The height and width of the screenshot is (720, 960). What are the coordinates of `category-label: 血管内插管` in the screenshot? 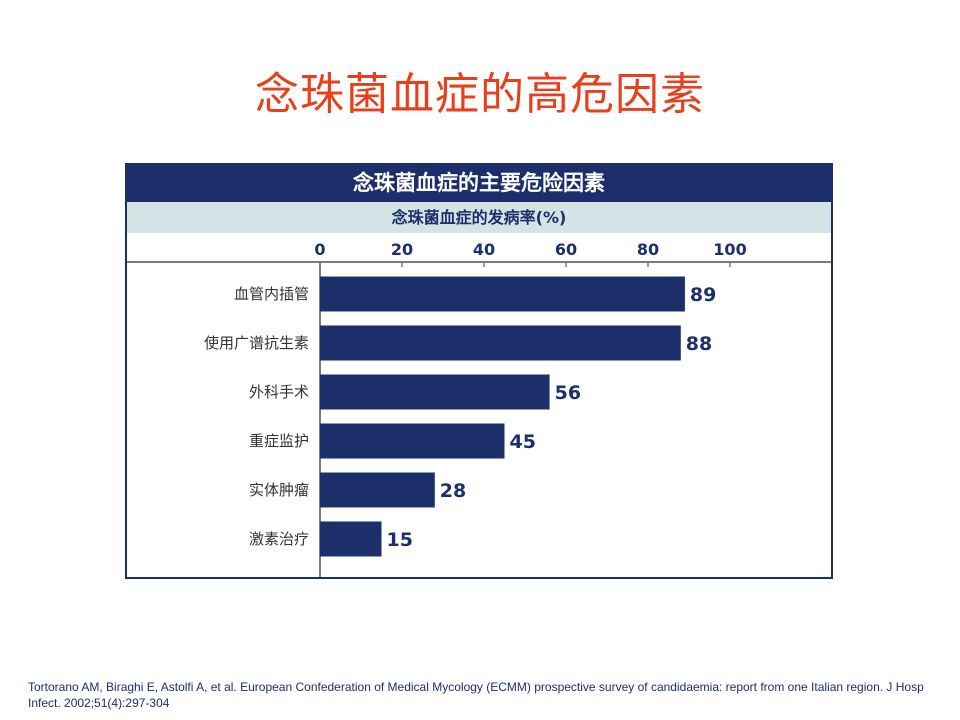 It's located at (271, 294).